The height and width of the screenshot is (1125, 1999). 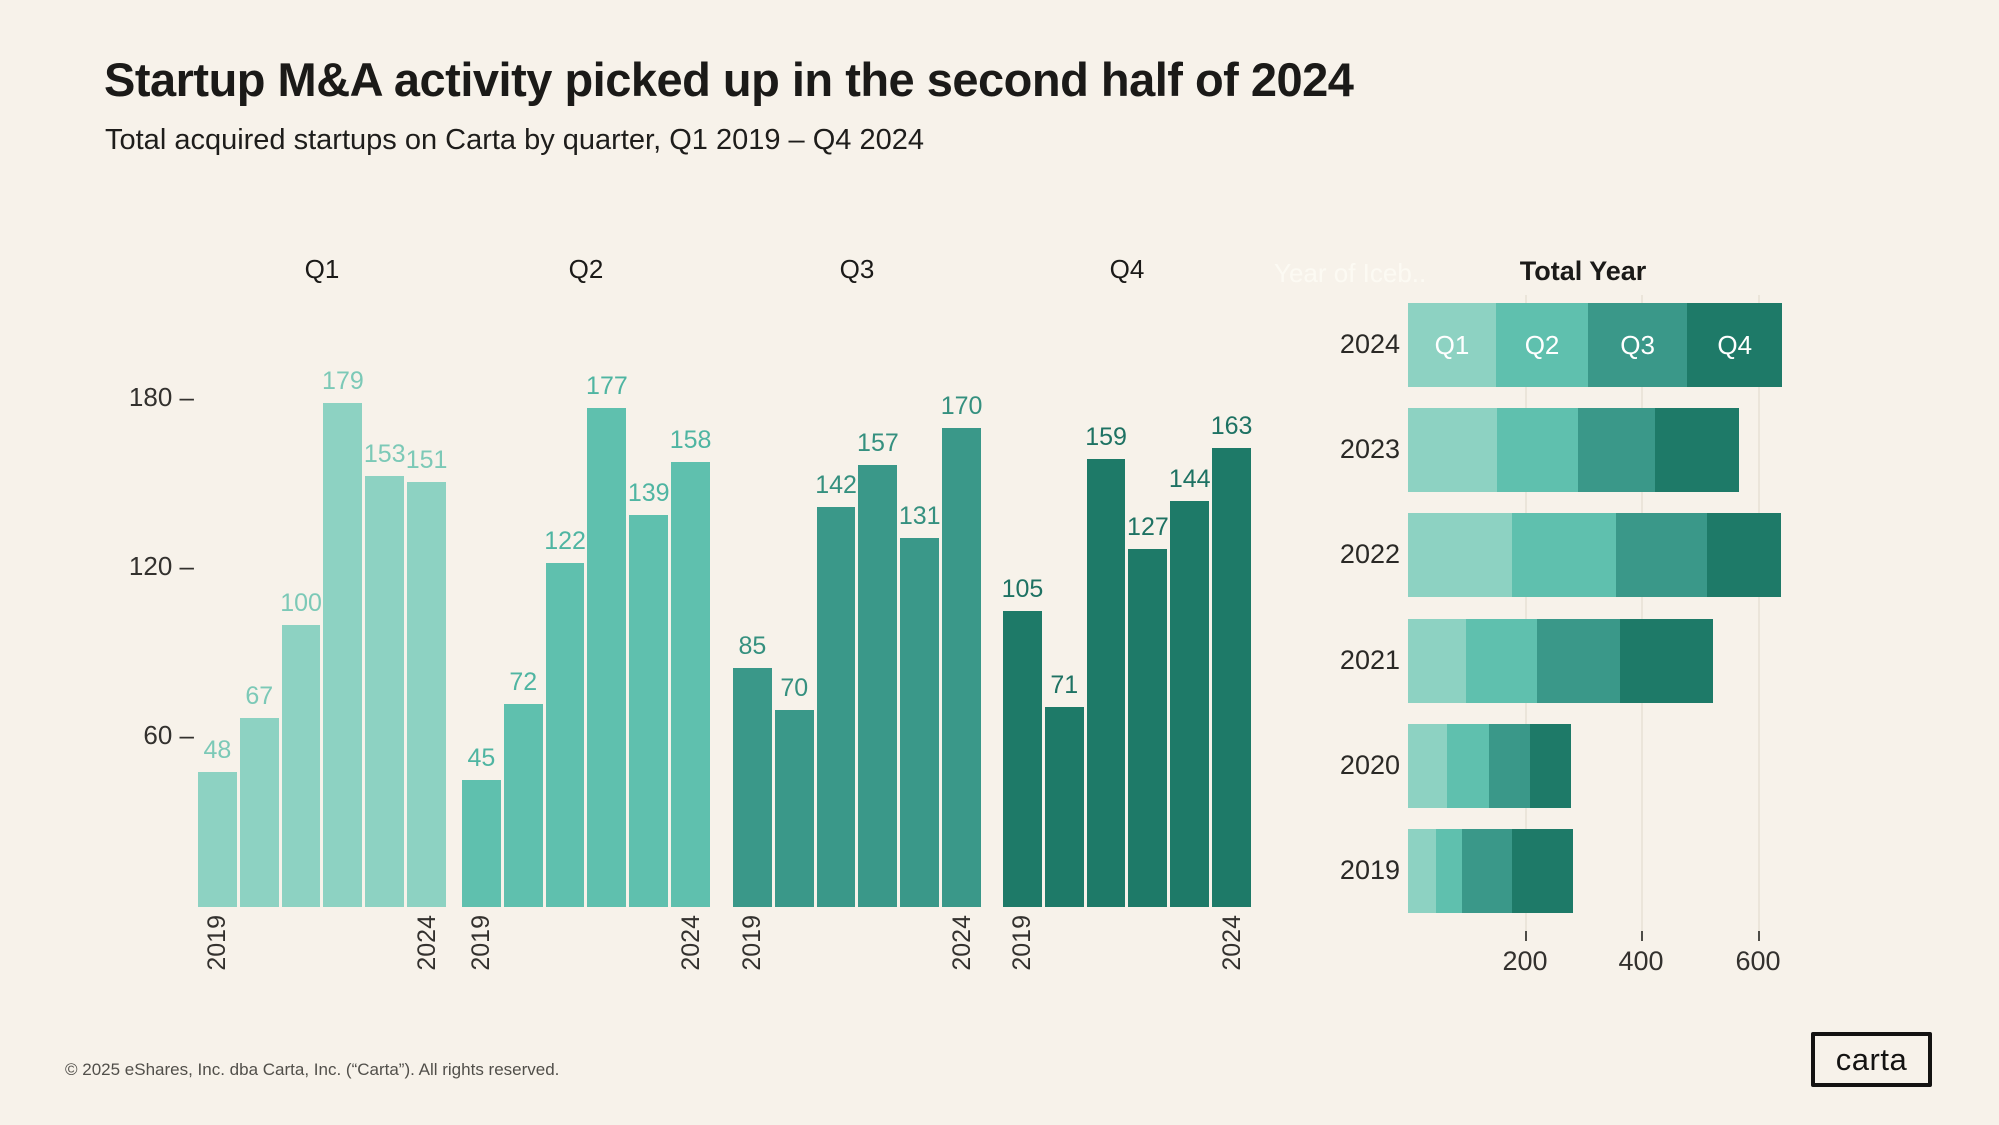 What do you see at coordinates (1022, 943) in the screenshot?
I see `x-axis-label-2019-q4: 2019` at bounding box center [1022, 943].